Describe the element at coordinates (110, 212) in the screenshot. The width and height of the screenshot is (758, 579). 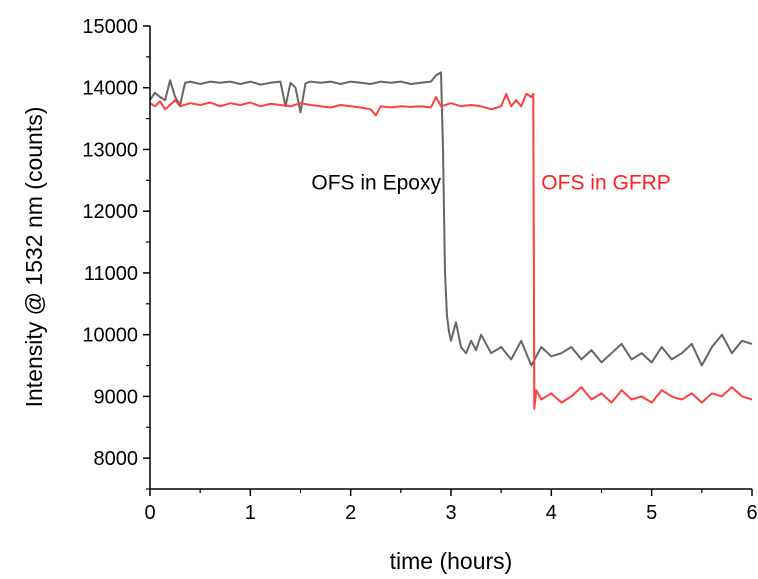
I see `y-tick-label: 12000` at that location.